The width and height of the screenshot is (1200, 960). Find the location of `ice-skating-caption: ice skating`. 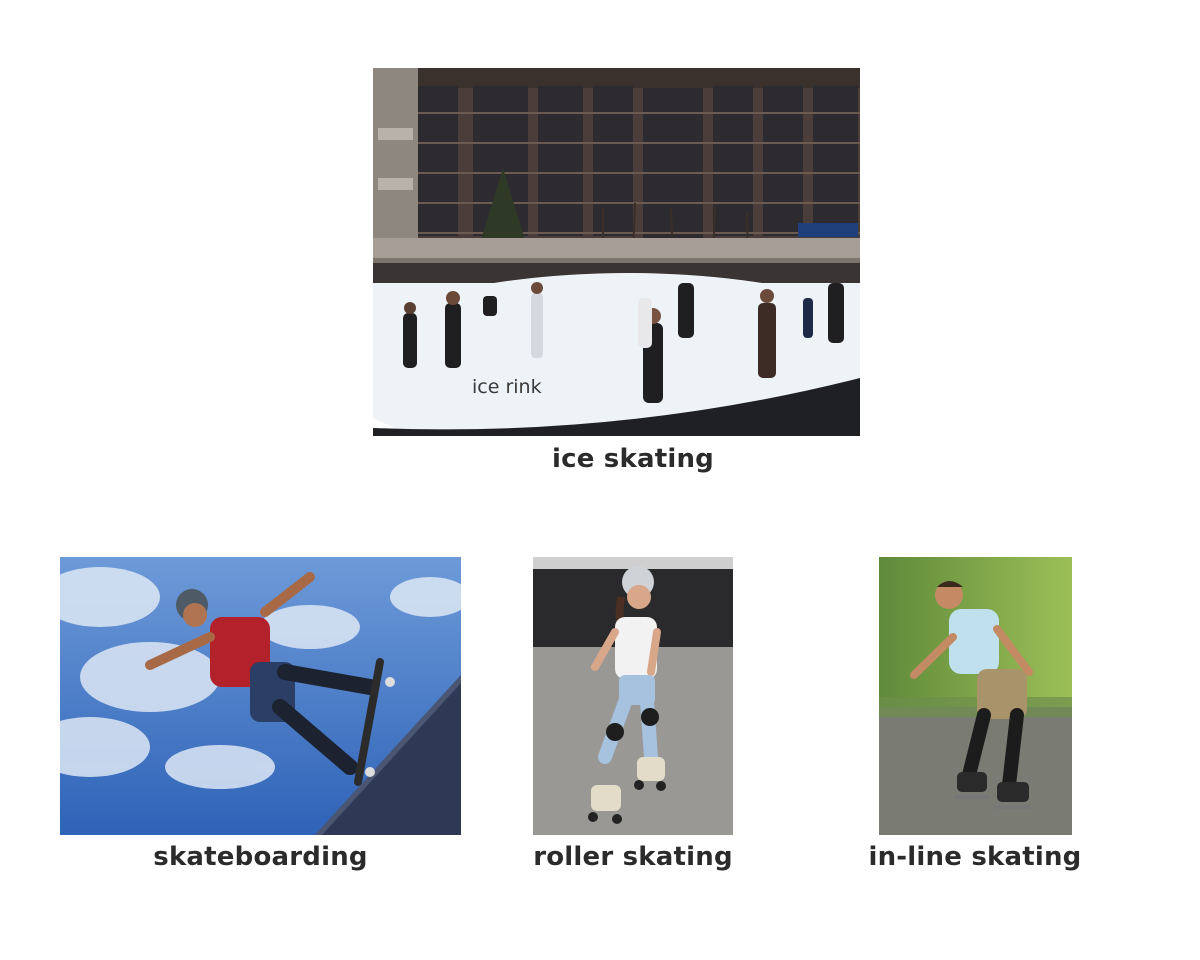

ice-skating-caption: ice skating is located at coordinates (633, 459).